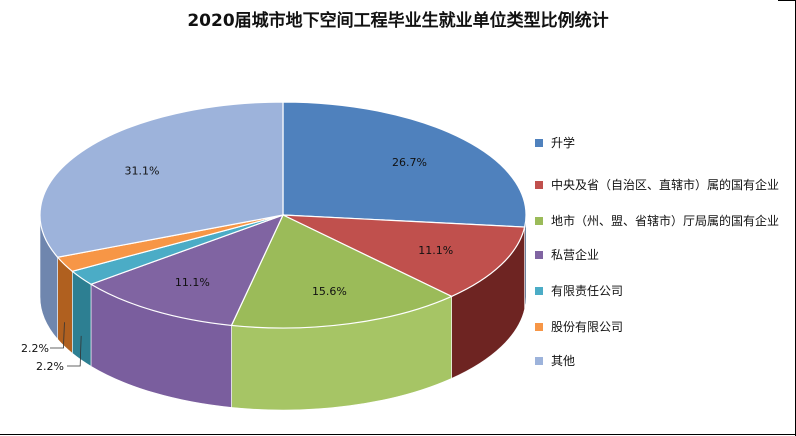 The width and height of the screenshot is (796, 436). Describe the element at coordinates (435, 250) in the screenshot. I see `data-label-1: 11.1%` at that location.